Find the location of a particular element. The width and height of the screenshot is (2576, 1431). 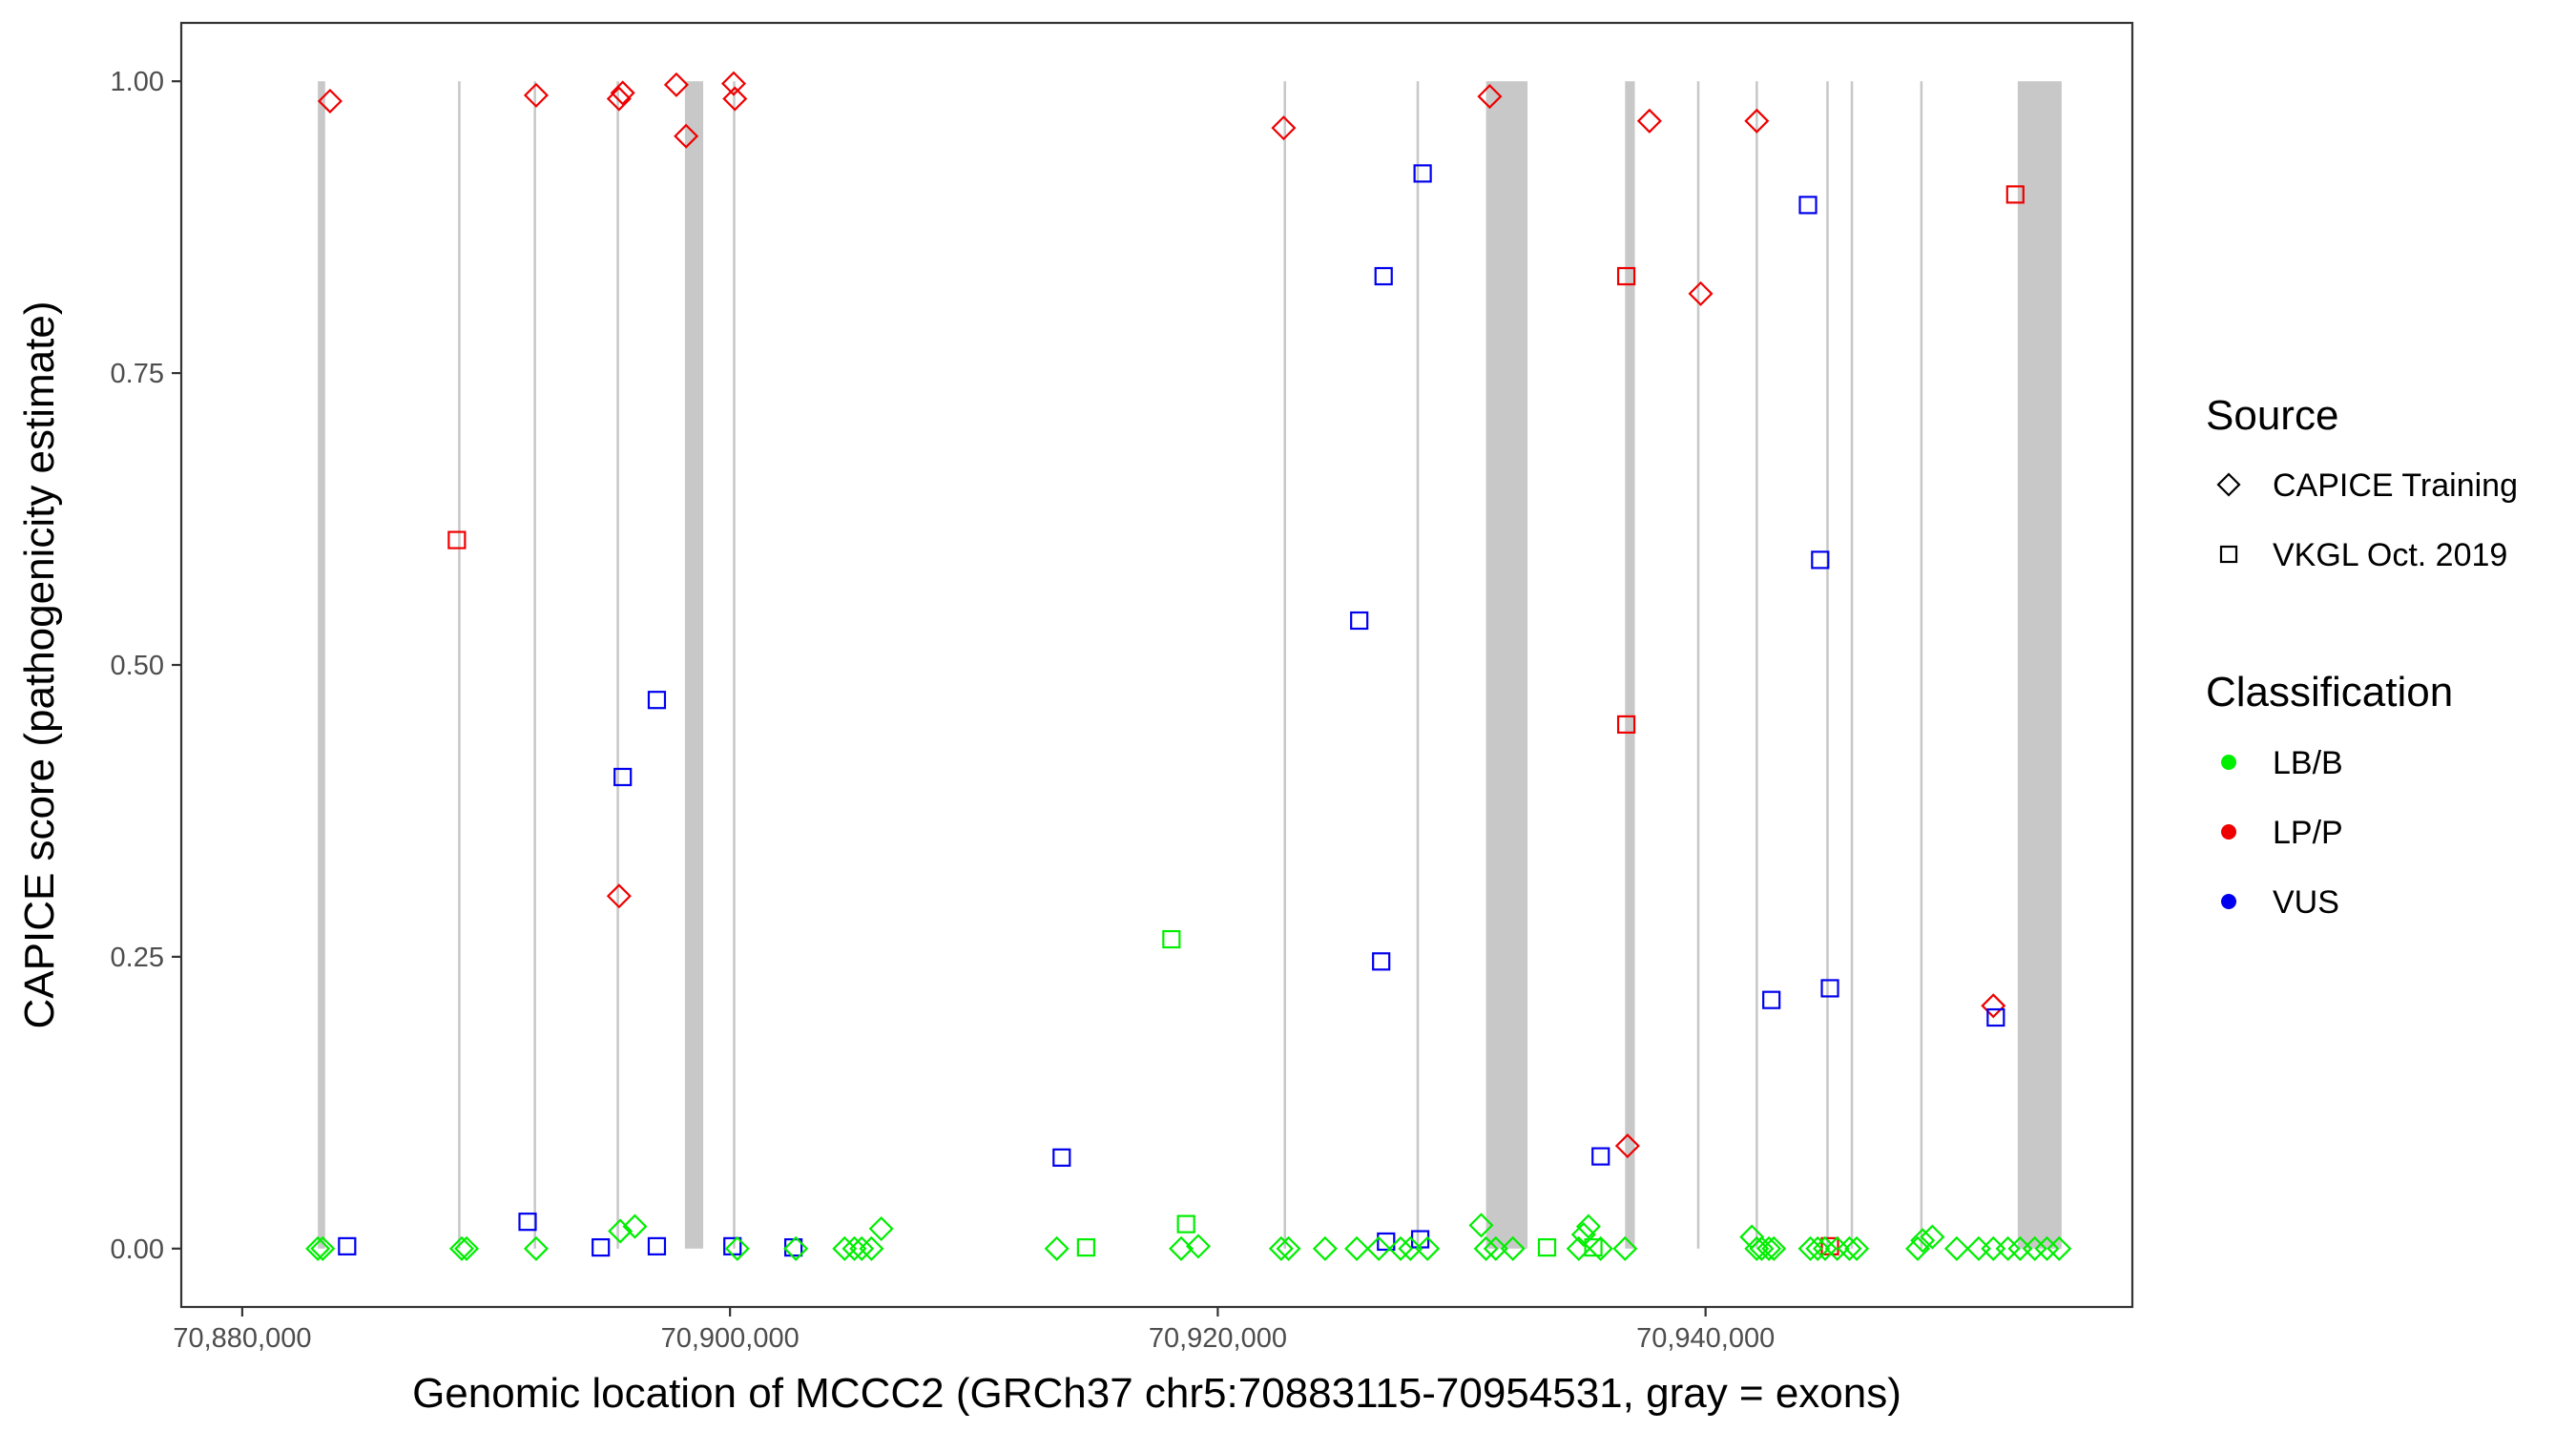

y-axis: 0.00 0.25 0.50 0.75 1.00 is located at coordinates (146, 666).